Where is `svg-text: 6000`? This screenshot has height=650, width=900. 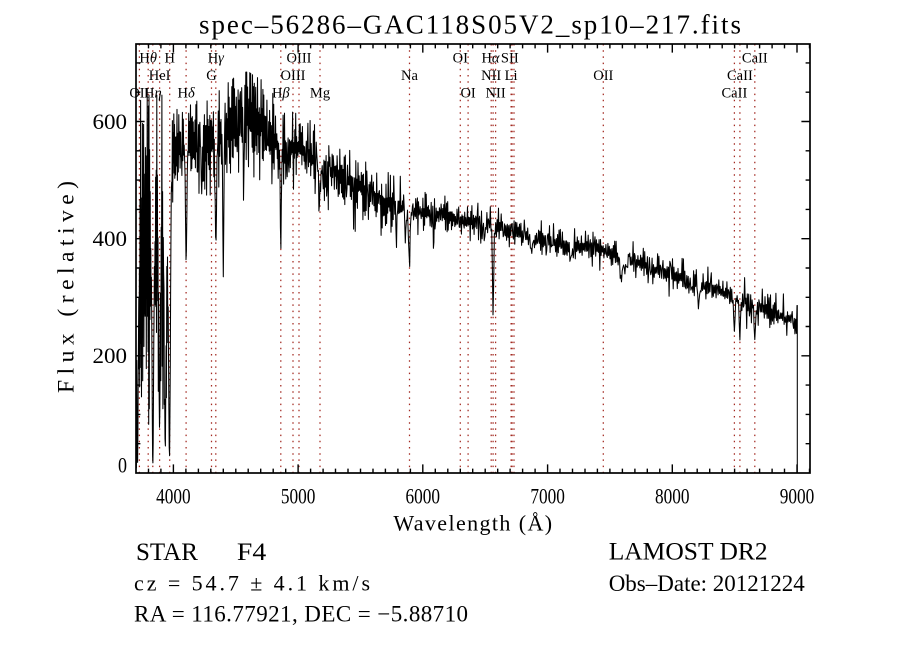 svg-text: 6000 is located at coordinates (423, 496).